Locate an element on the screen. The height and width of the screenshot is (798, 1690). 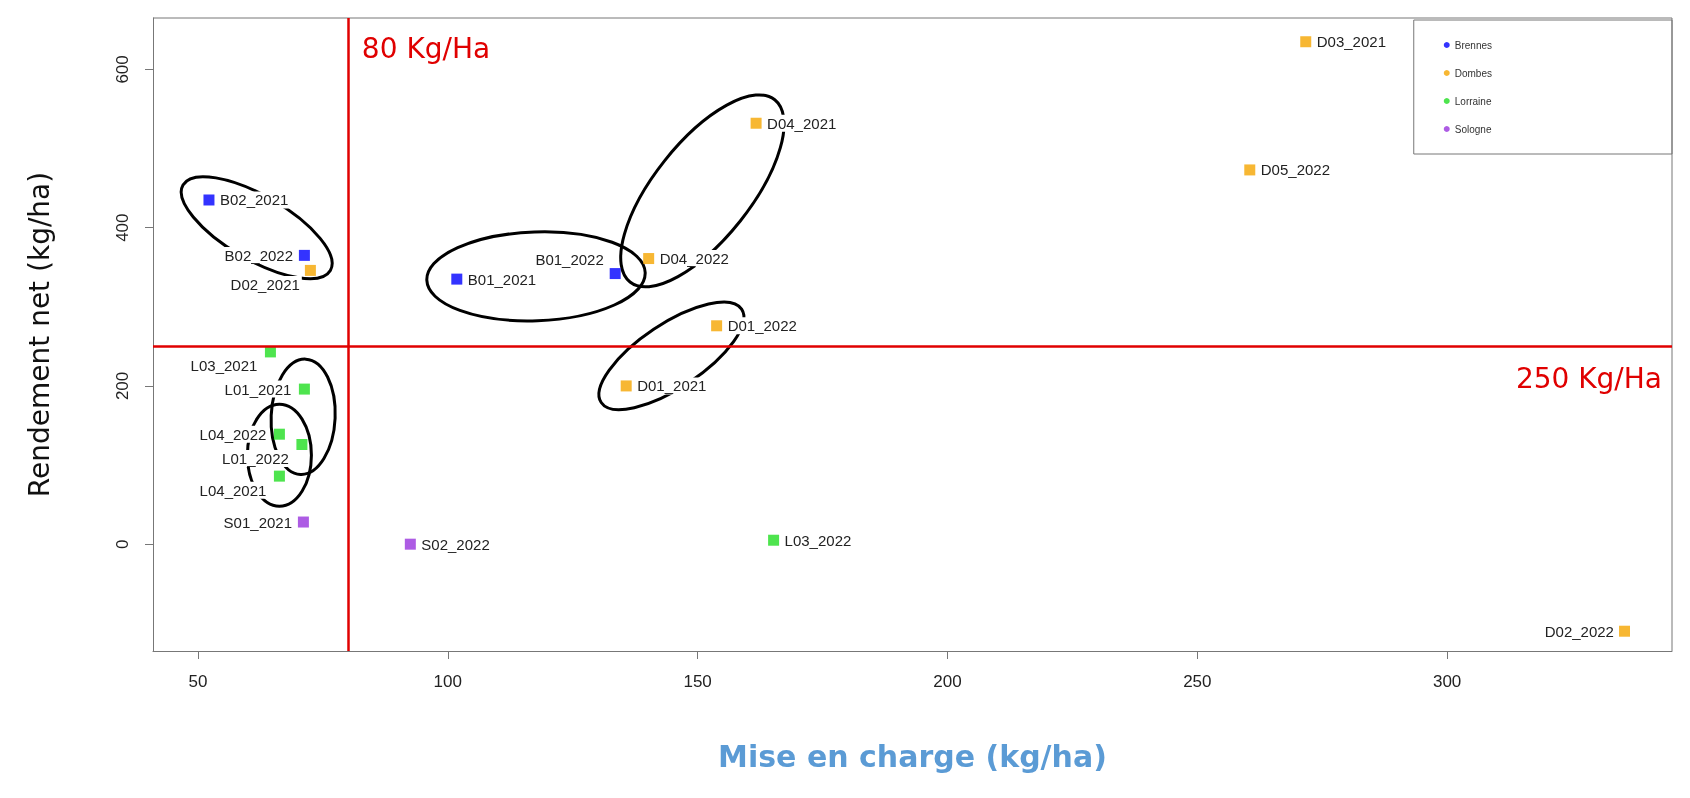
annotation: L04_2021 is located at coordinates (233, 490).